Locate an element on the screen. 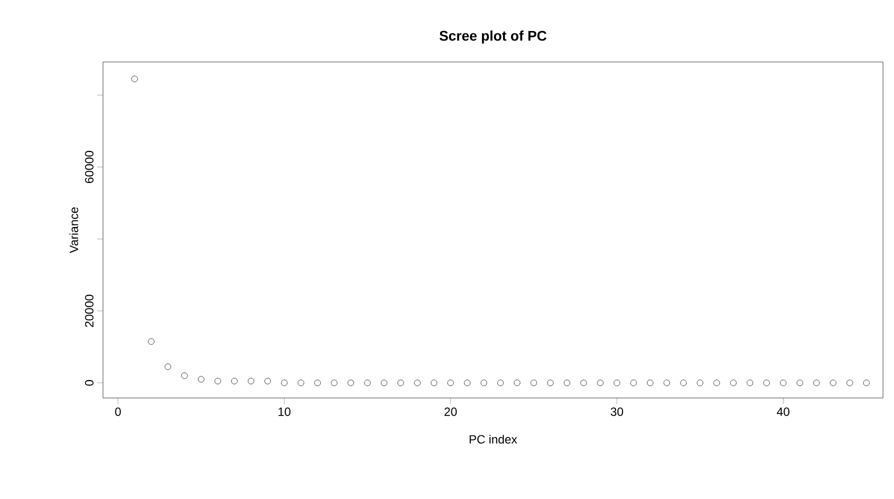 The height and width of the screenshot is (499, 894). y-tick-label: 60000 is located at coordinates (89, 167).